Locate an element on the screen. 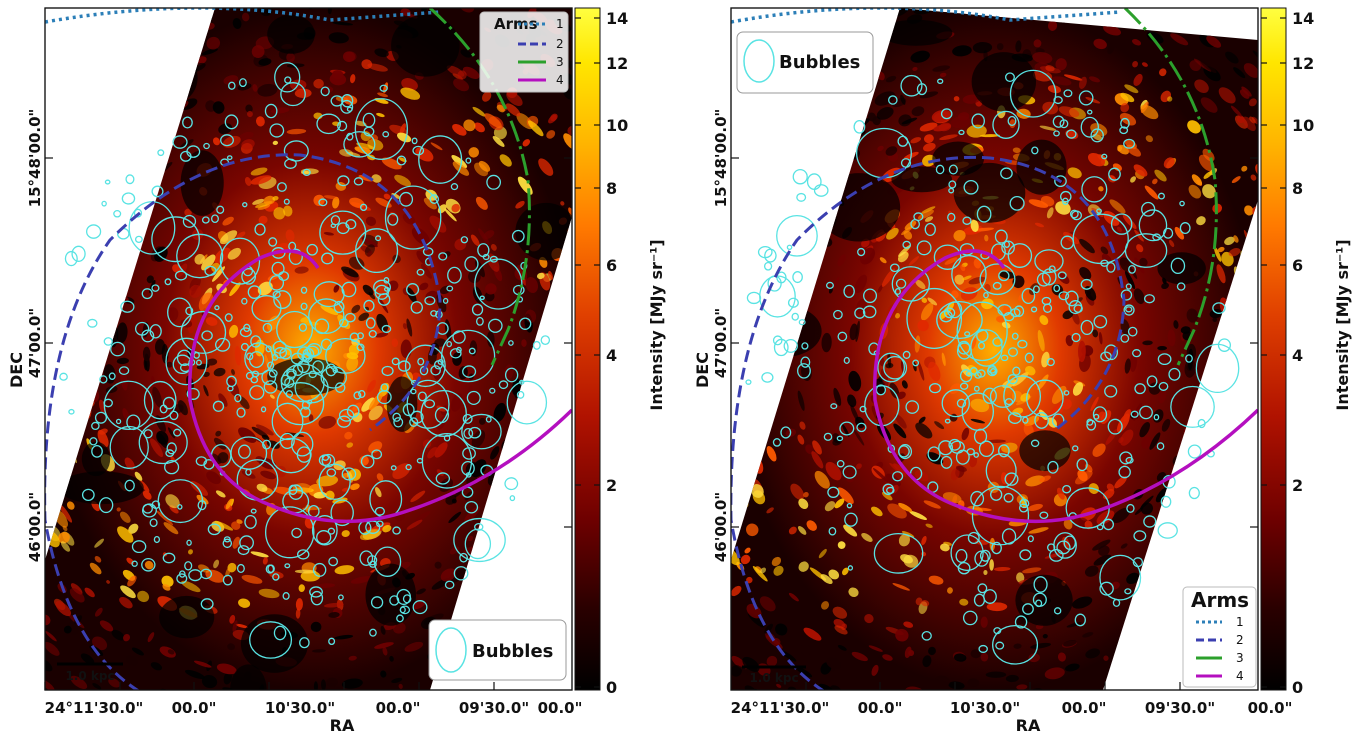 The width and height of the screenshot is (1364, 737). arms-legend-item-right-3: 3 is located at coordinates (1240, 658).